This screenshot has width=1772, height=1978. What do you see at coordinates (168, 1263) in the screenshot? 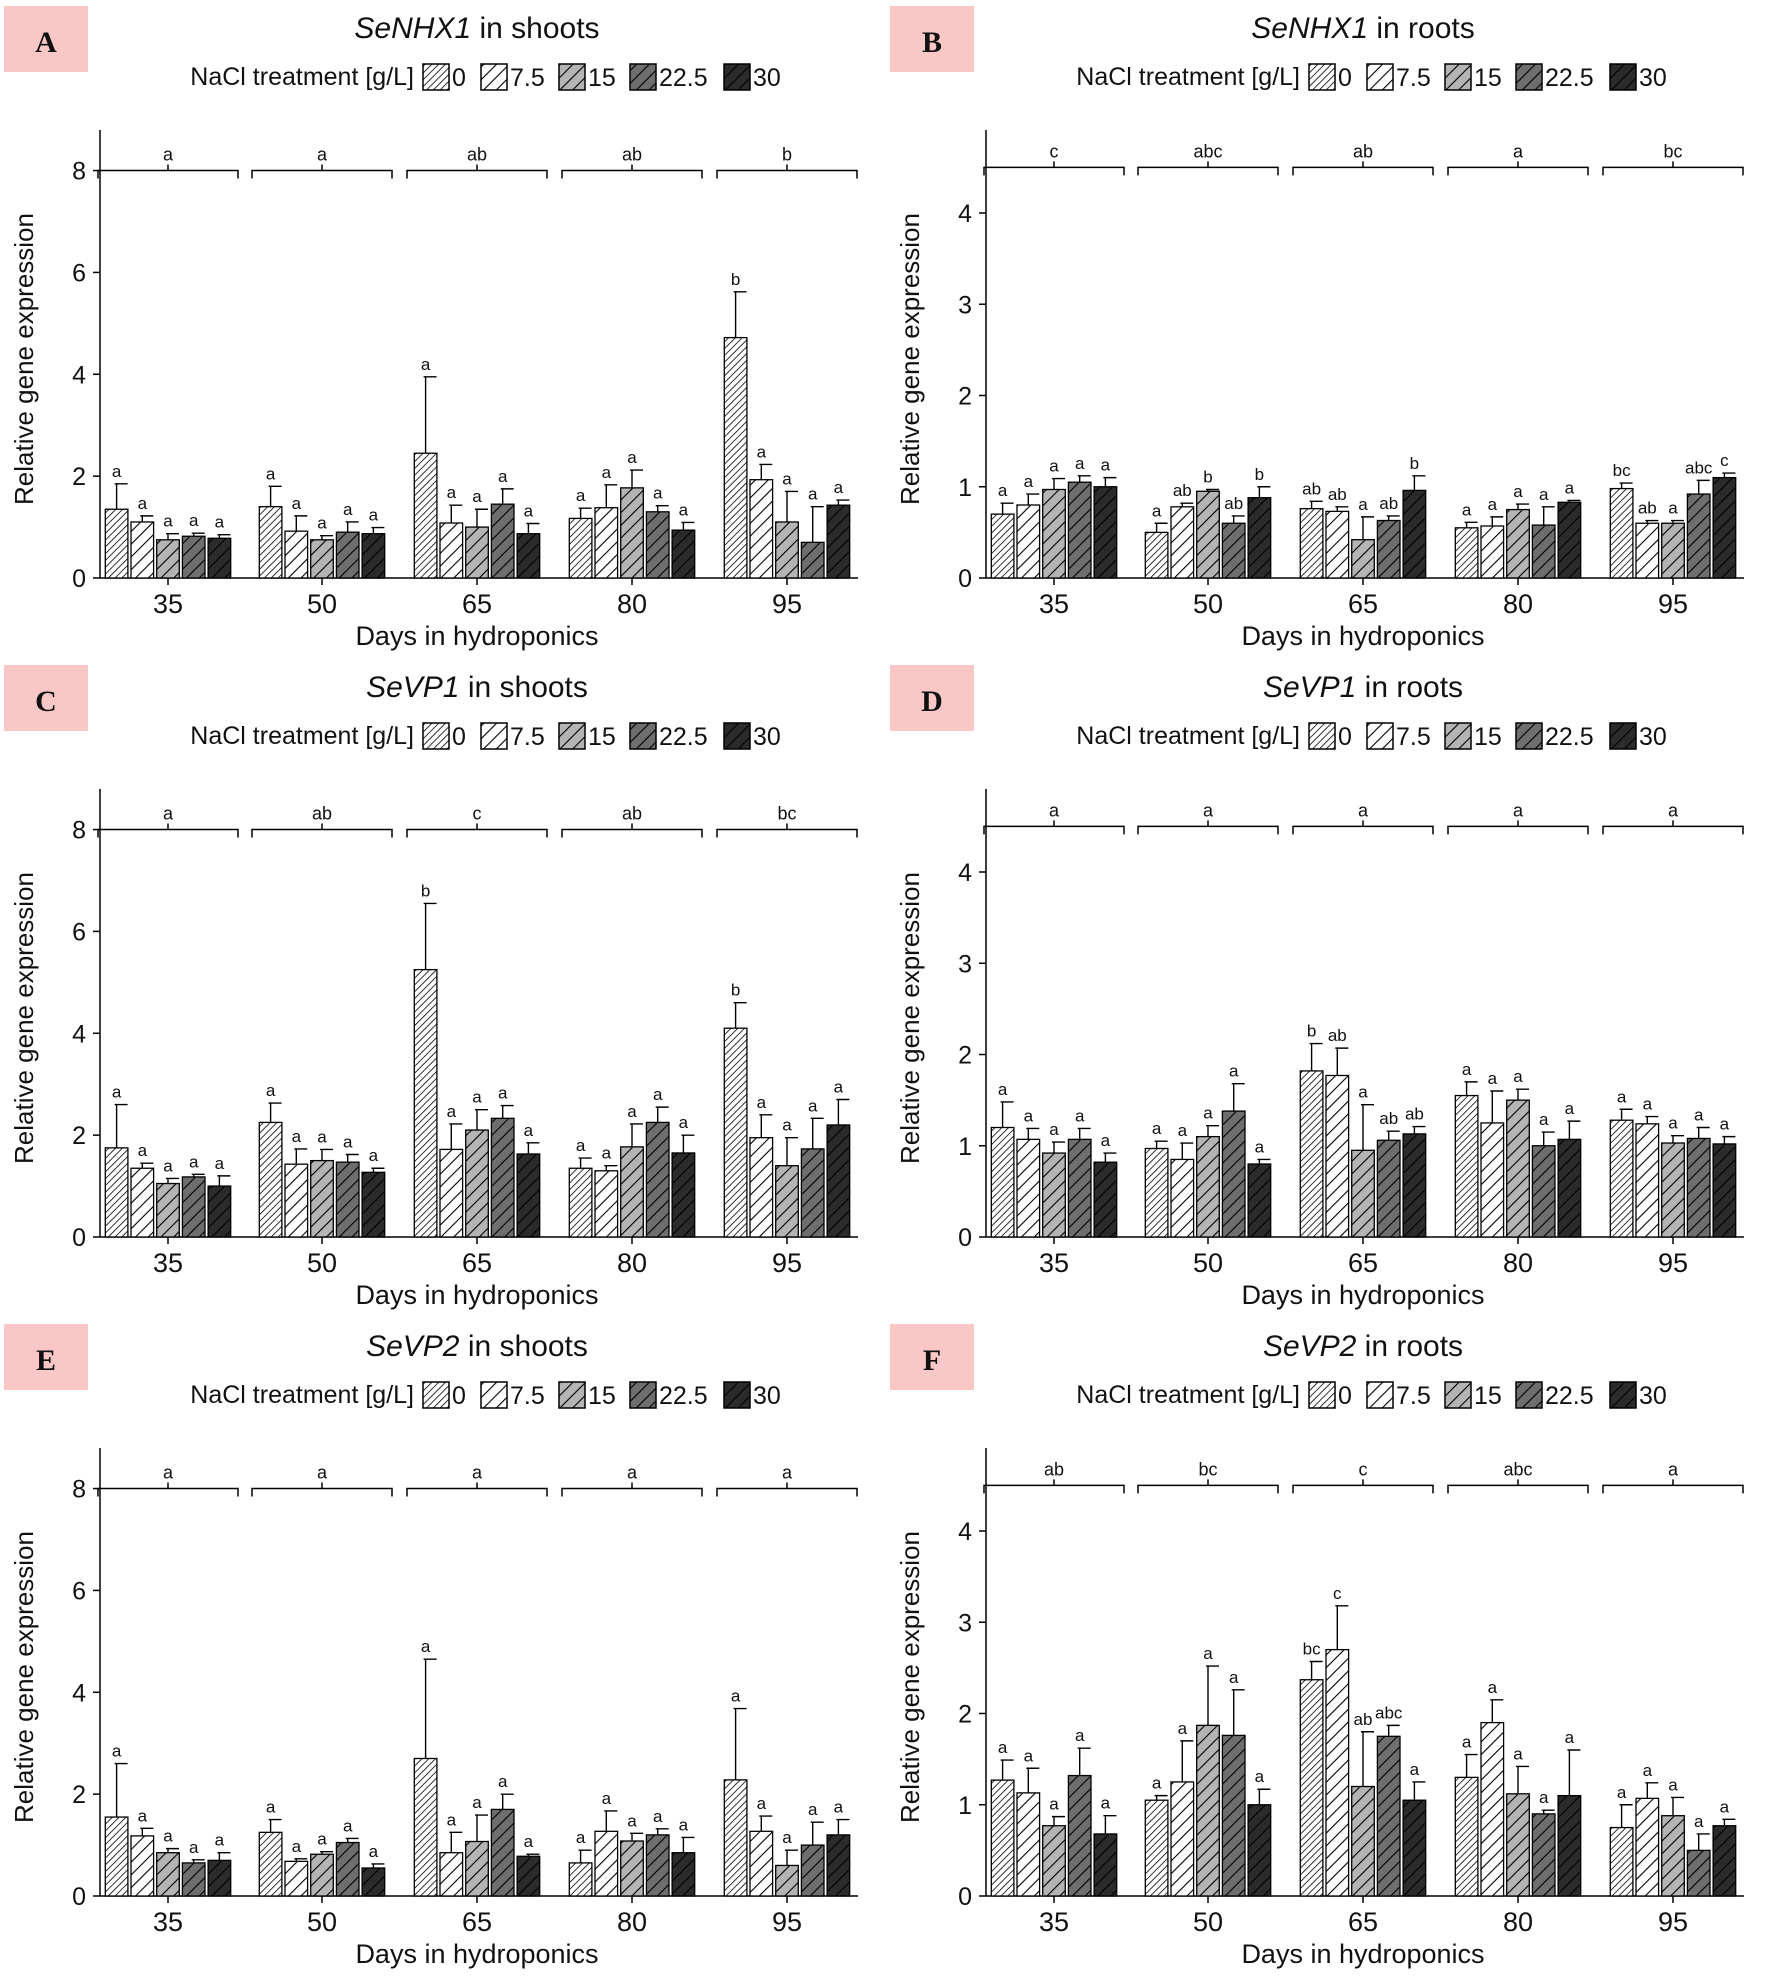
I see `x-tick-label: 35` at bounding box center [168, 1263].